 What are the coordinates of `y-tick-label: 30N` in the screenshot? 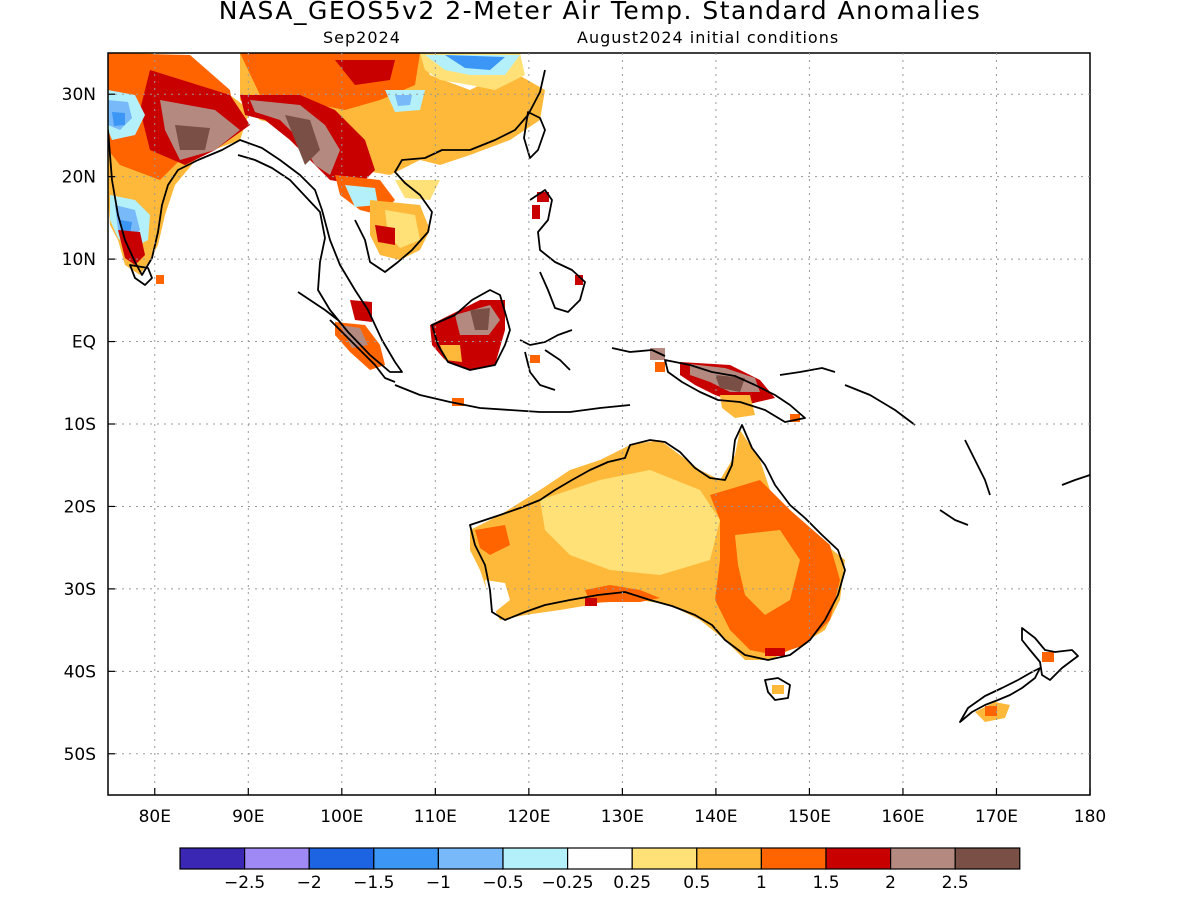 It's located at (79, 95).